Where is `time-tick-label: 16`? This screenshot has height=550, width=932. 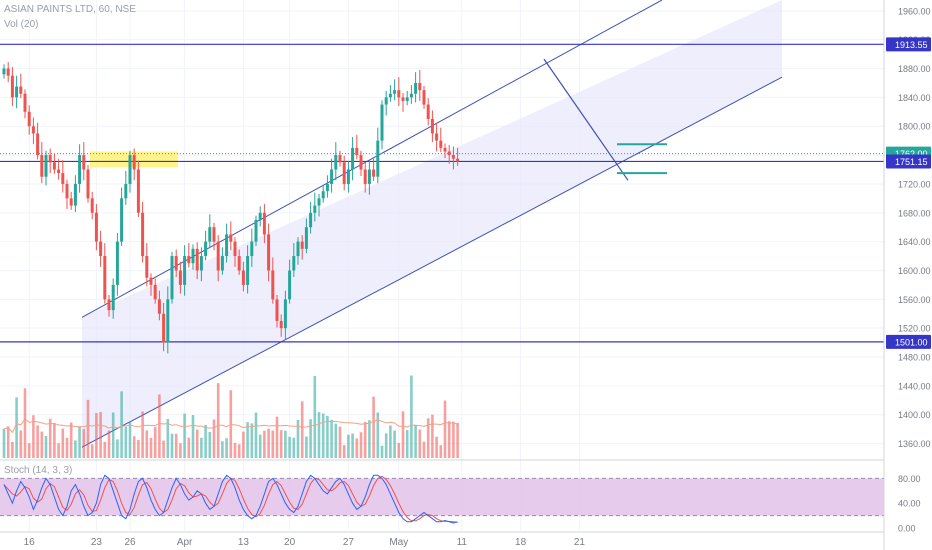
time-tick-label: 16 is located at coordinates (30, 542).